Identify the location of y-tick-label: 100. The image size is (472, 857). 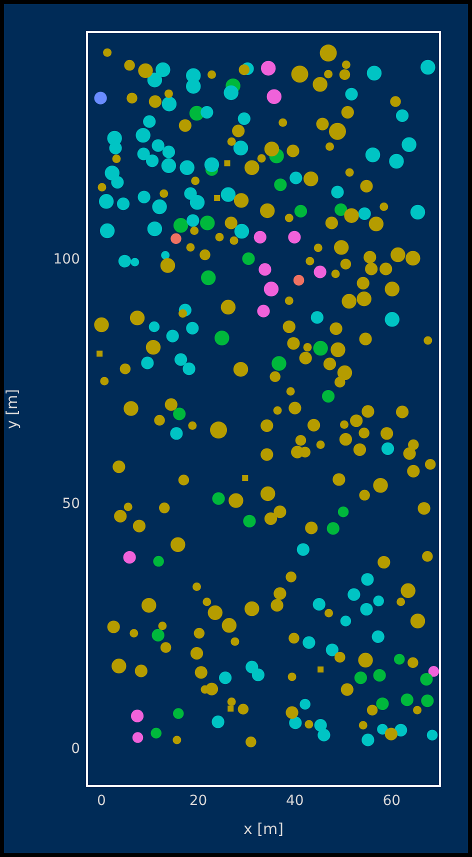
(66, 259).